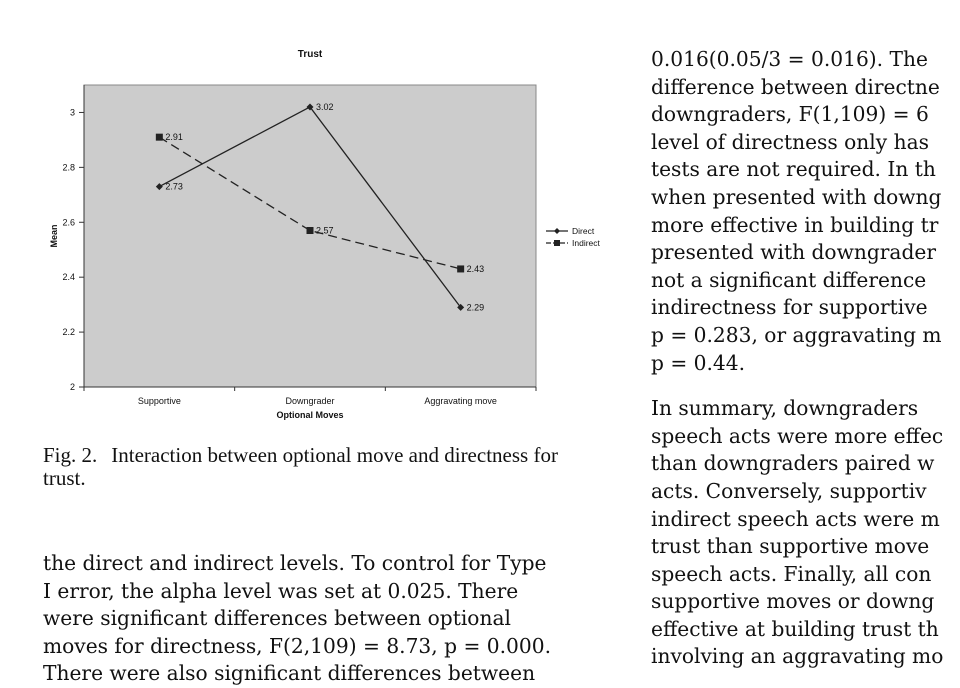  Describe the element at coordinates (795, 86) in the screenshot. I see `text-line: difference between directne` at that location.